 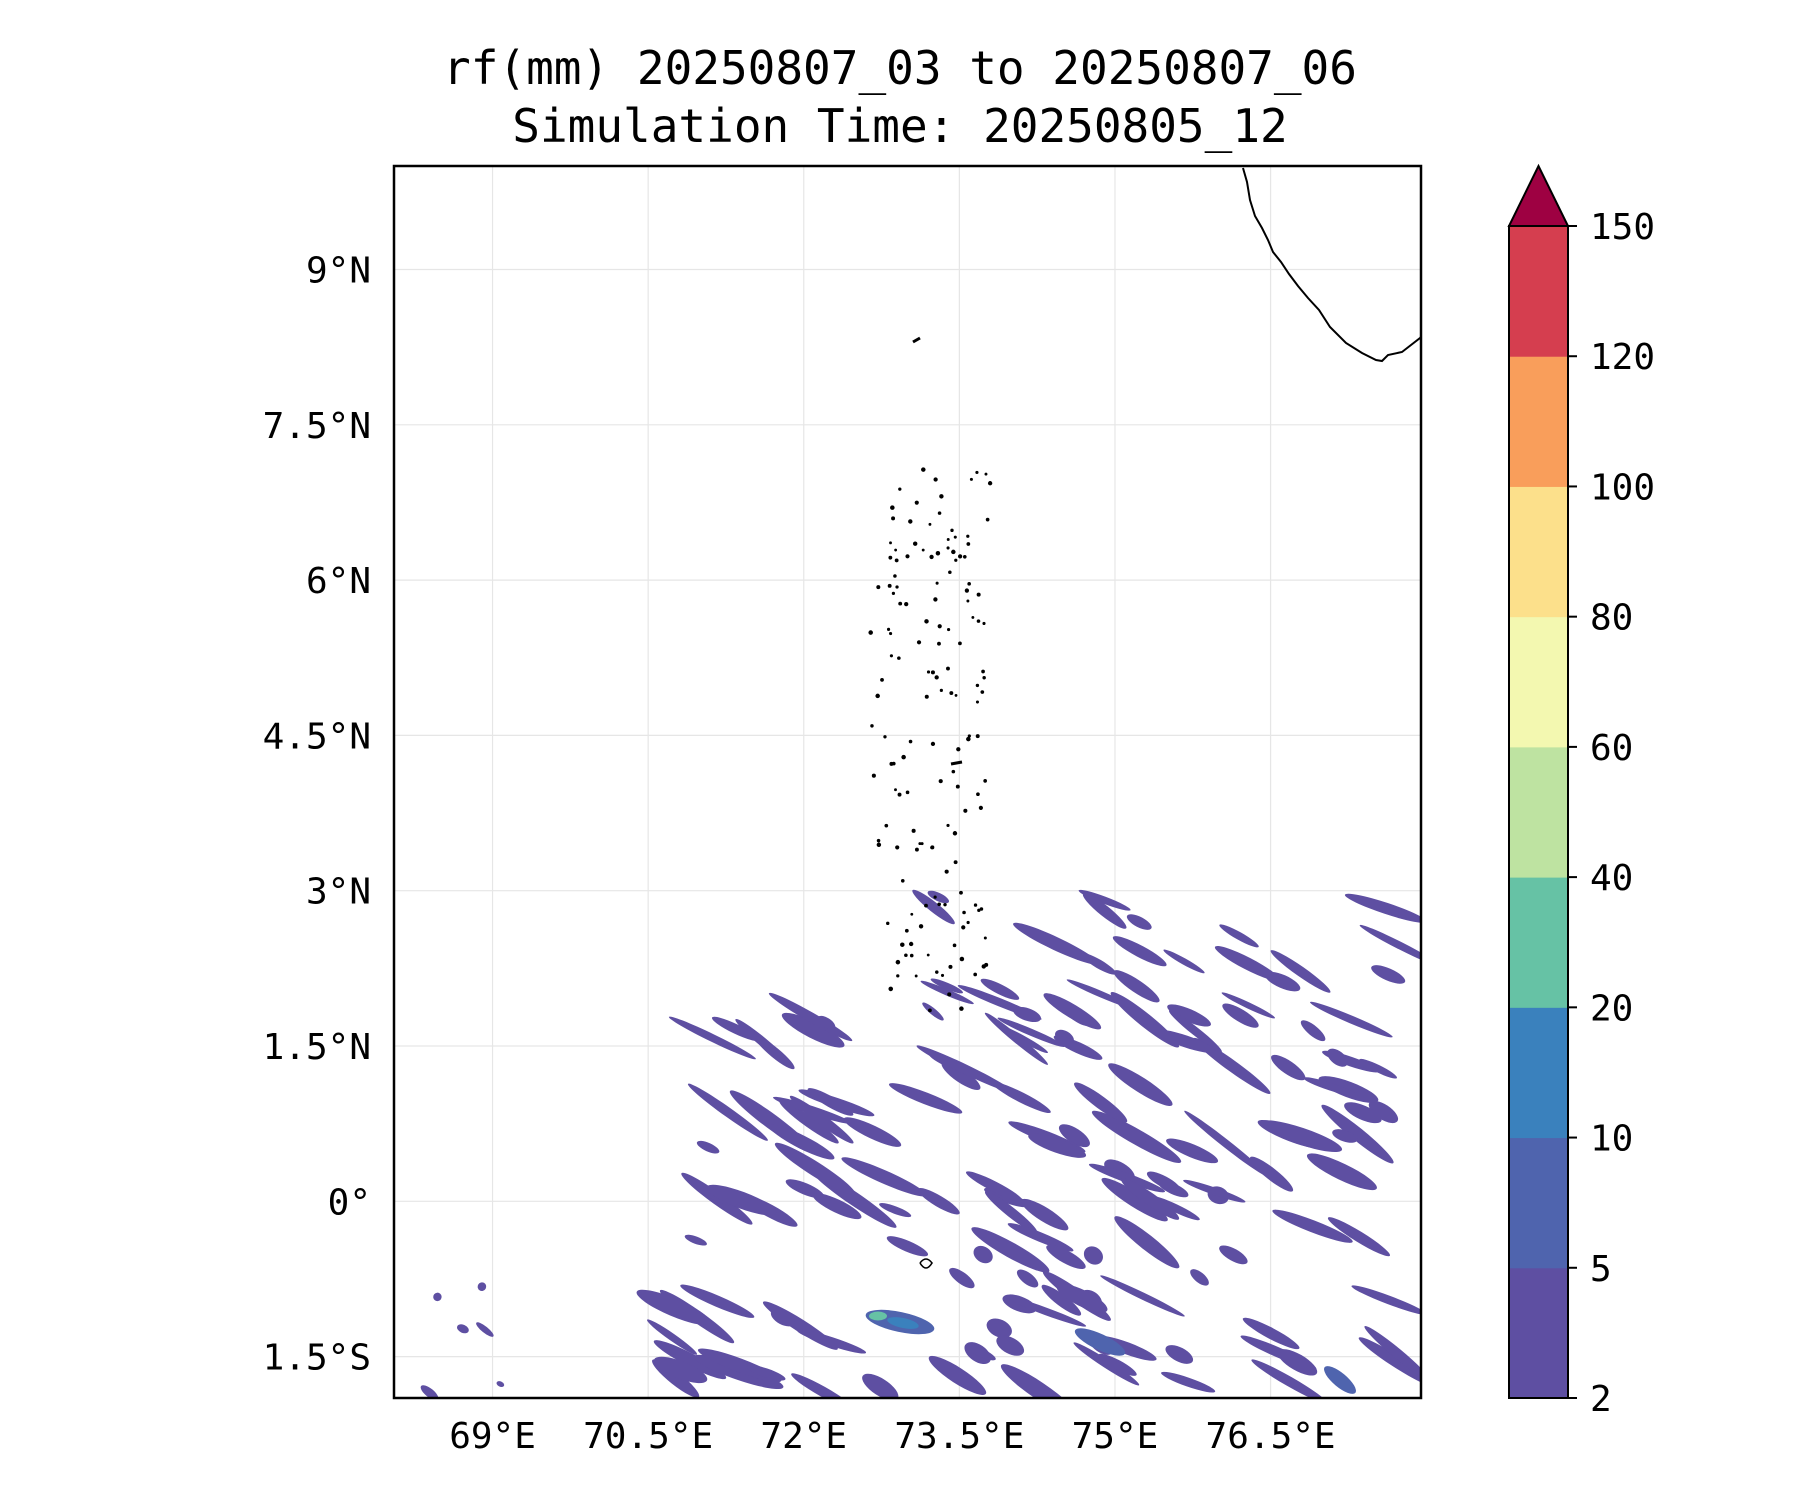 I want to click on colorbar: 2 5 10 20 40 60 80 100 120 150, so click(x=1581, y=791).